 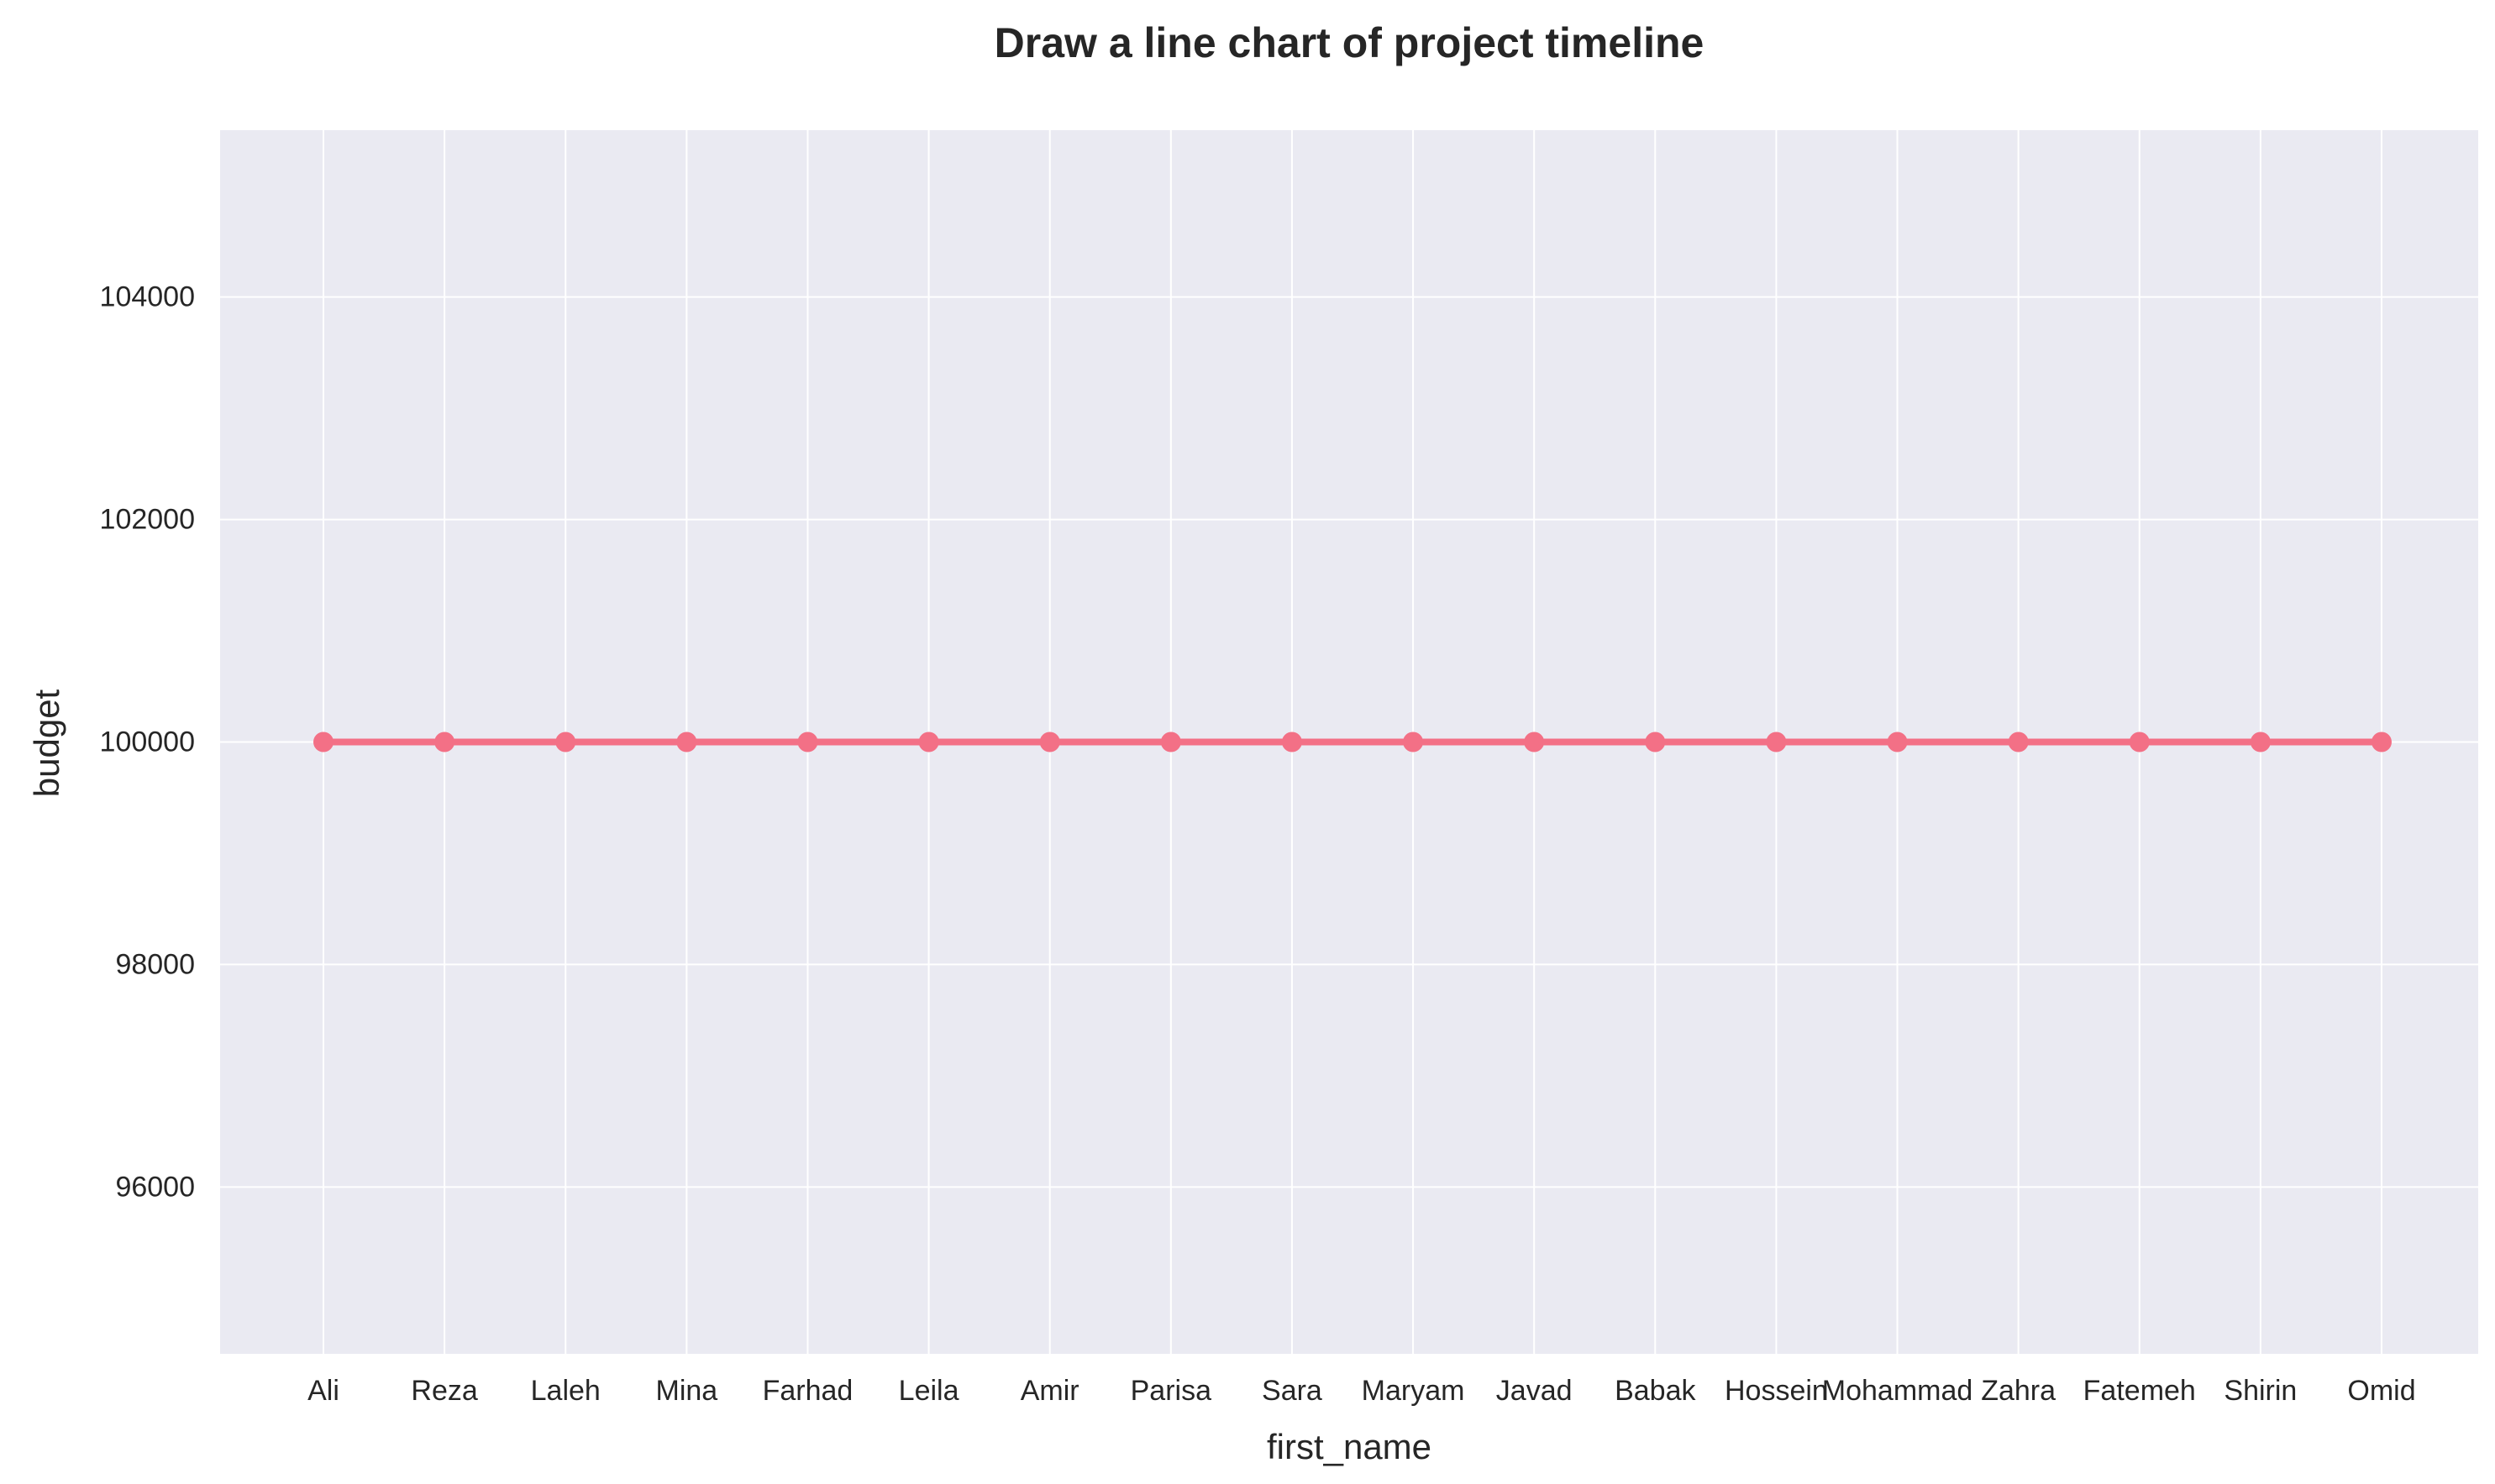 I want to click on x-tick-label: Hossein, so click(x=1777, y=1391).